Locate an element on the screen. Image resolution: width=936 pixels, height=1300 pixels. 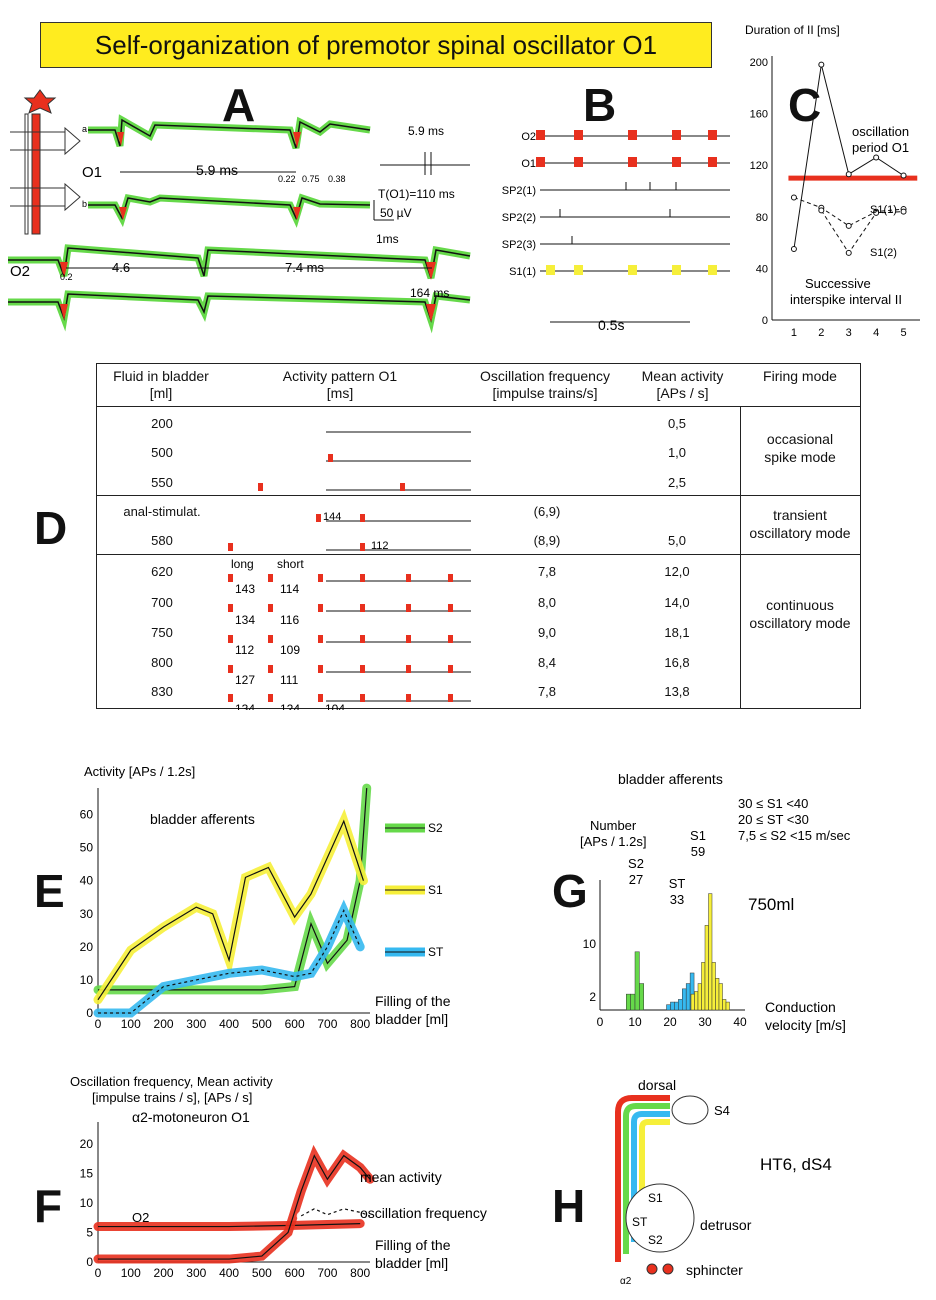
h-segment: S4 is located at coordinates (722, 1110).